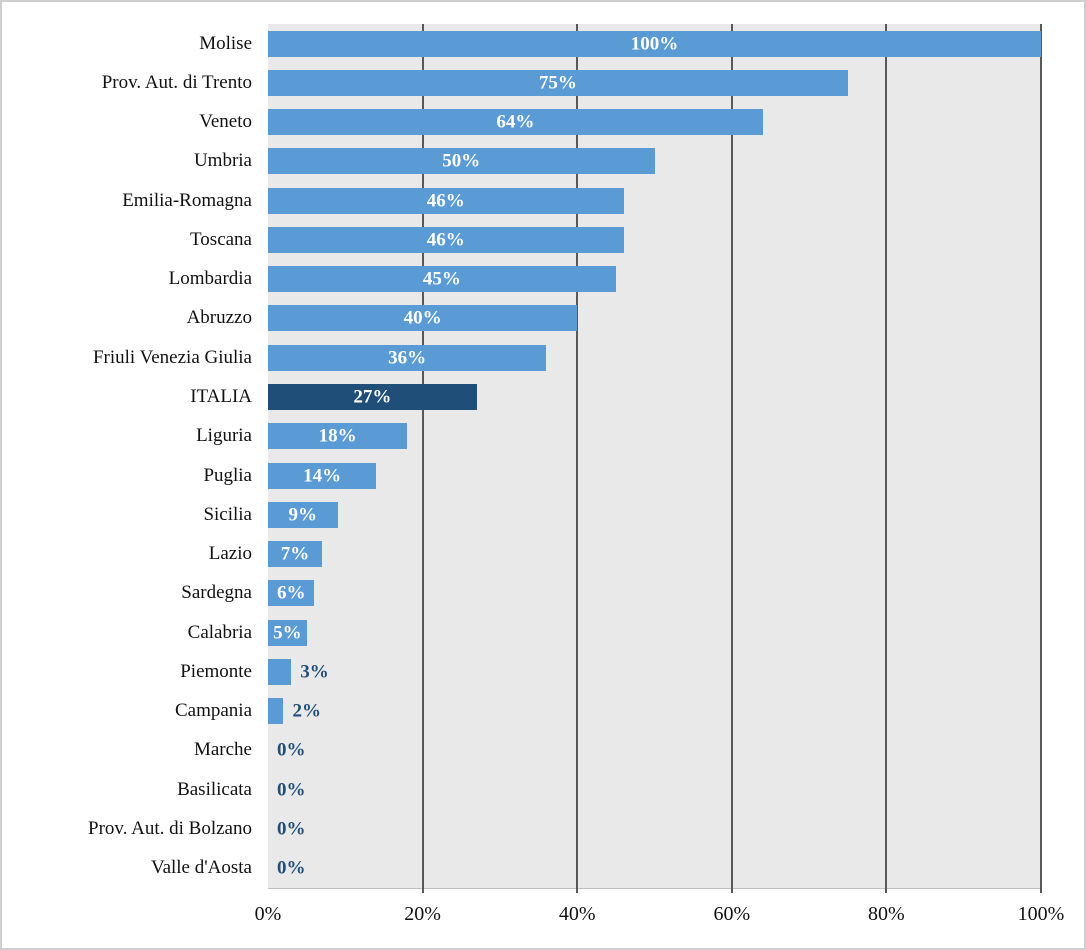 This screenshot has height=950, width=1086. Describe the element at coordinates (127, 632) in the screenshot. I see `category-row: Calabria` at that location.